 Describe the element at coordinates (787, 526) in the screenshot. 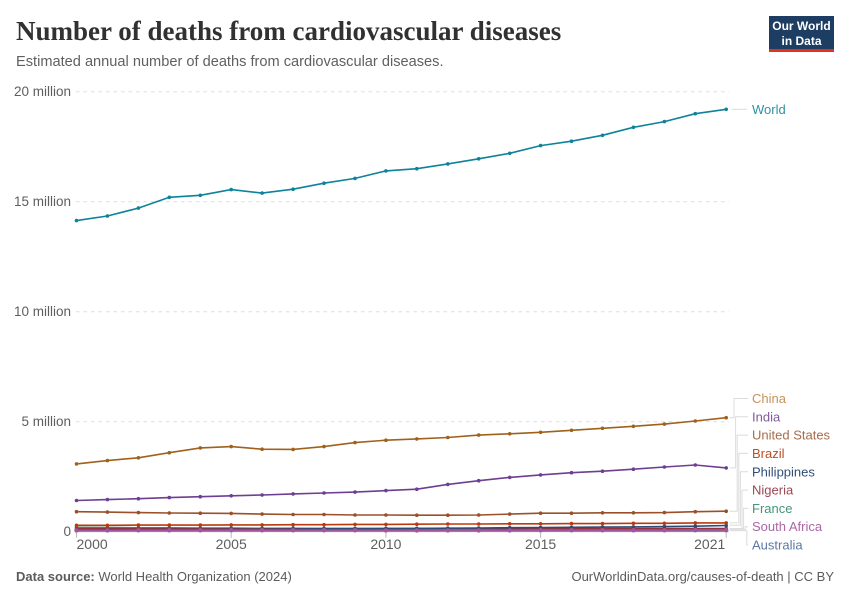

I see `svg-text: South Africa` at that location.